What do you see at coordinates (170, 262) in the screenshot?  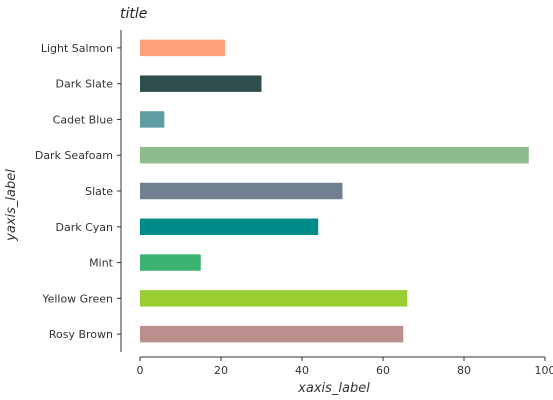 I see `bar-mint` at bounding box center [170, 262].